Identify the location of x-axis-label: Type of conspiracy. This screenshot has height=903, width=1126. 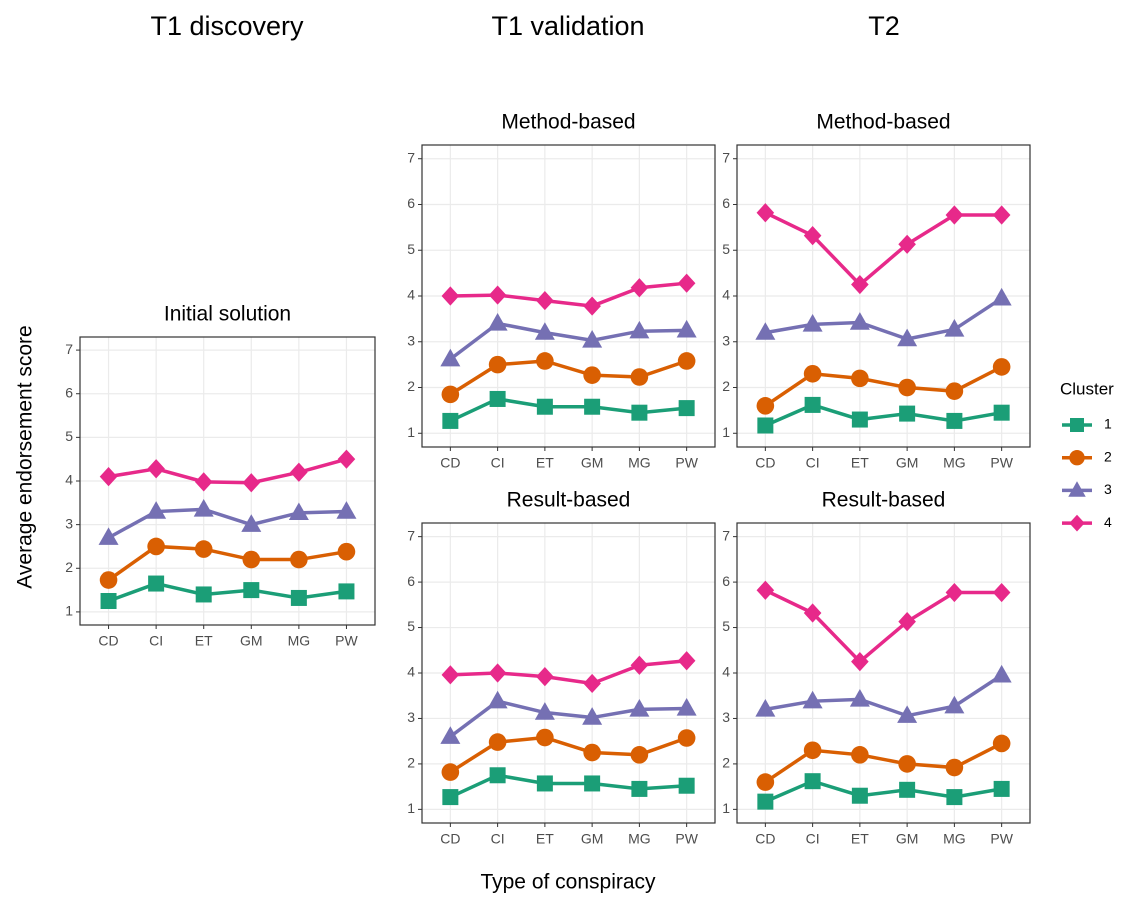
(568, 882).